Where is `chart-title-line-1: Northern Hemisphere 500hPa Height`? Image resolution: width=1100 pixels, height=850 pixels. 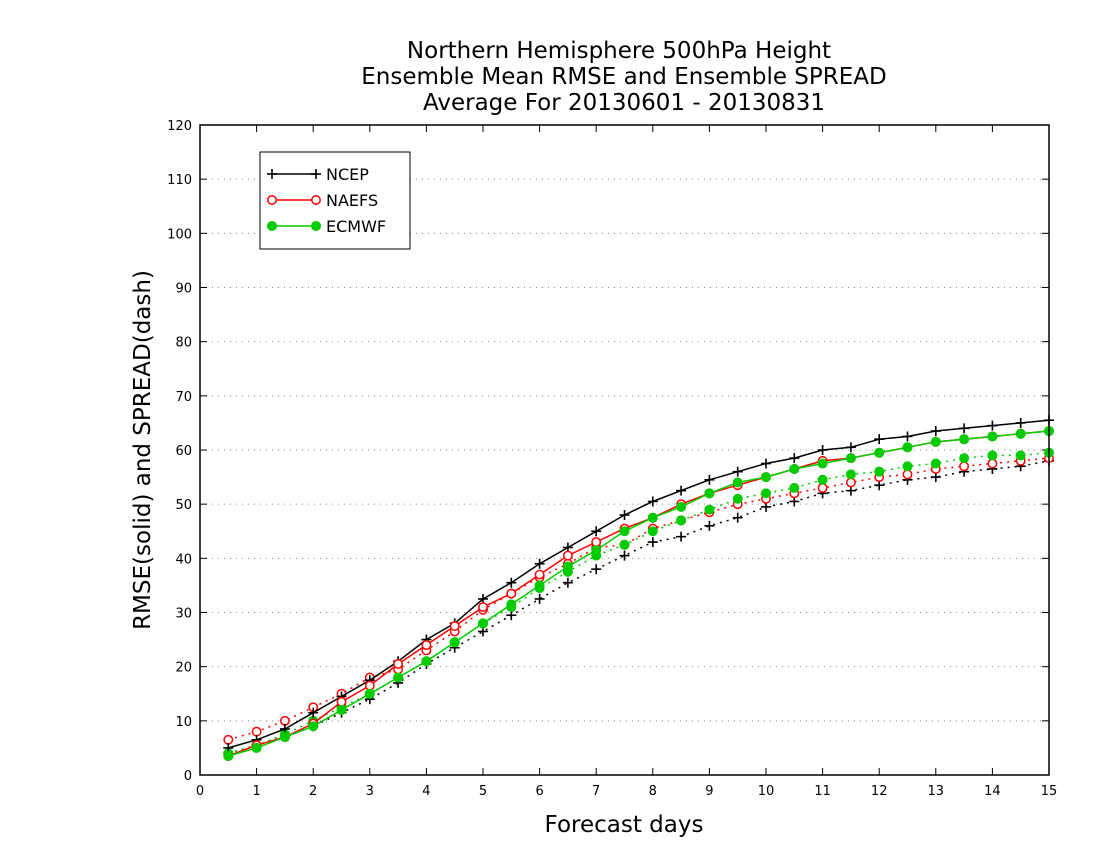 chart-title-line-1: Northern Hemisphere 500hPa Height is located at coordinates (619, 51).